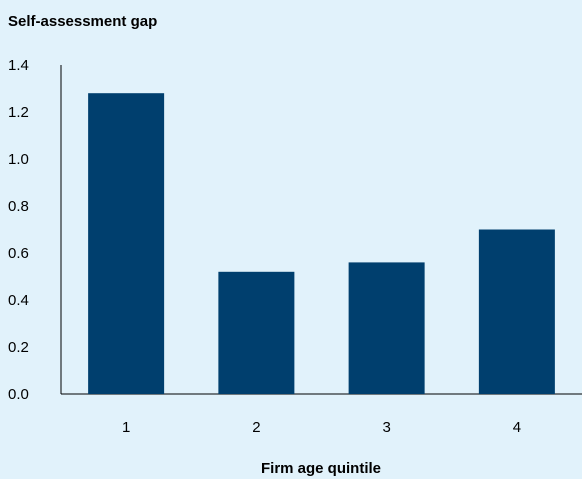 This screenshot has height=479, width=582. I want to click on x-tick-label: 4, so click(517, 427).